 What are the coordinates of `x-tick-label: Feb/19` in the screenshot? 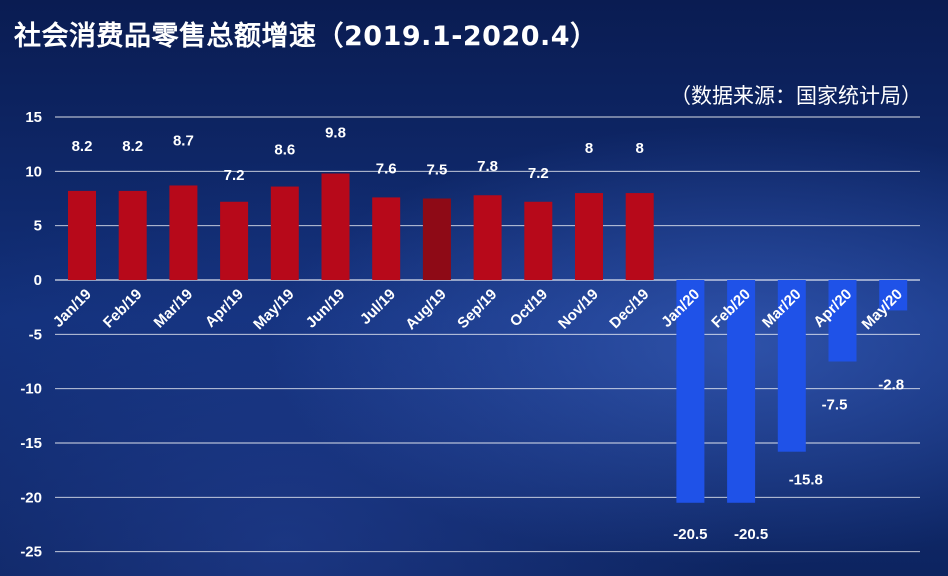 It's located at (123, 309).